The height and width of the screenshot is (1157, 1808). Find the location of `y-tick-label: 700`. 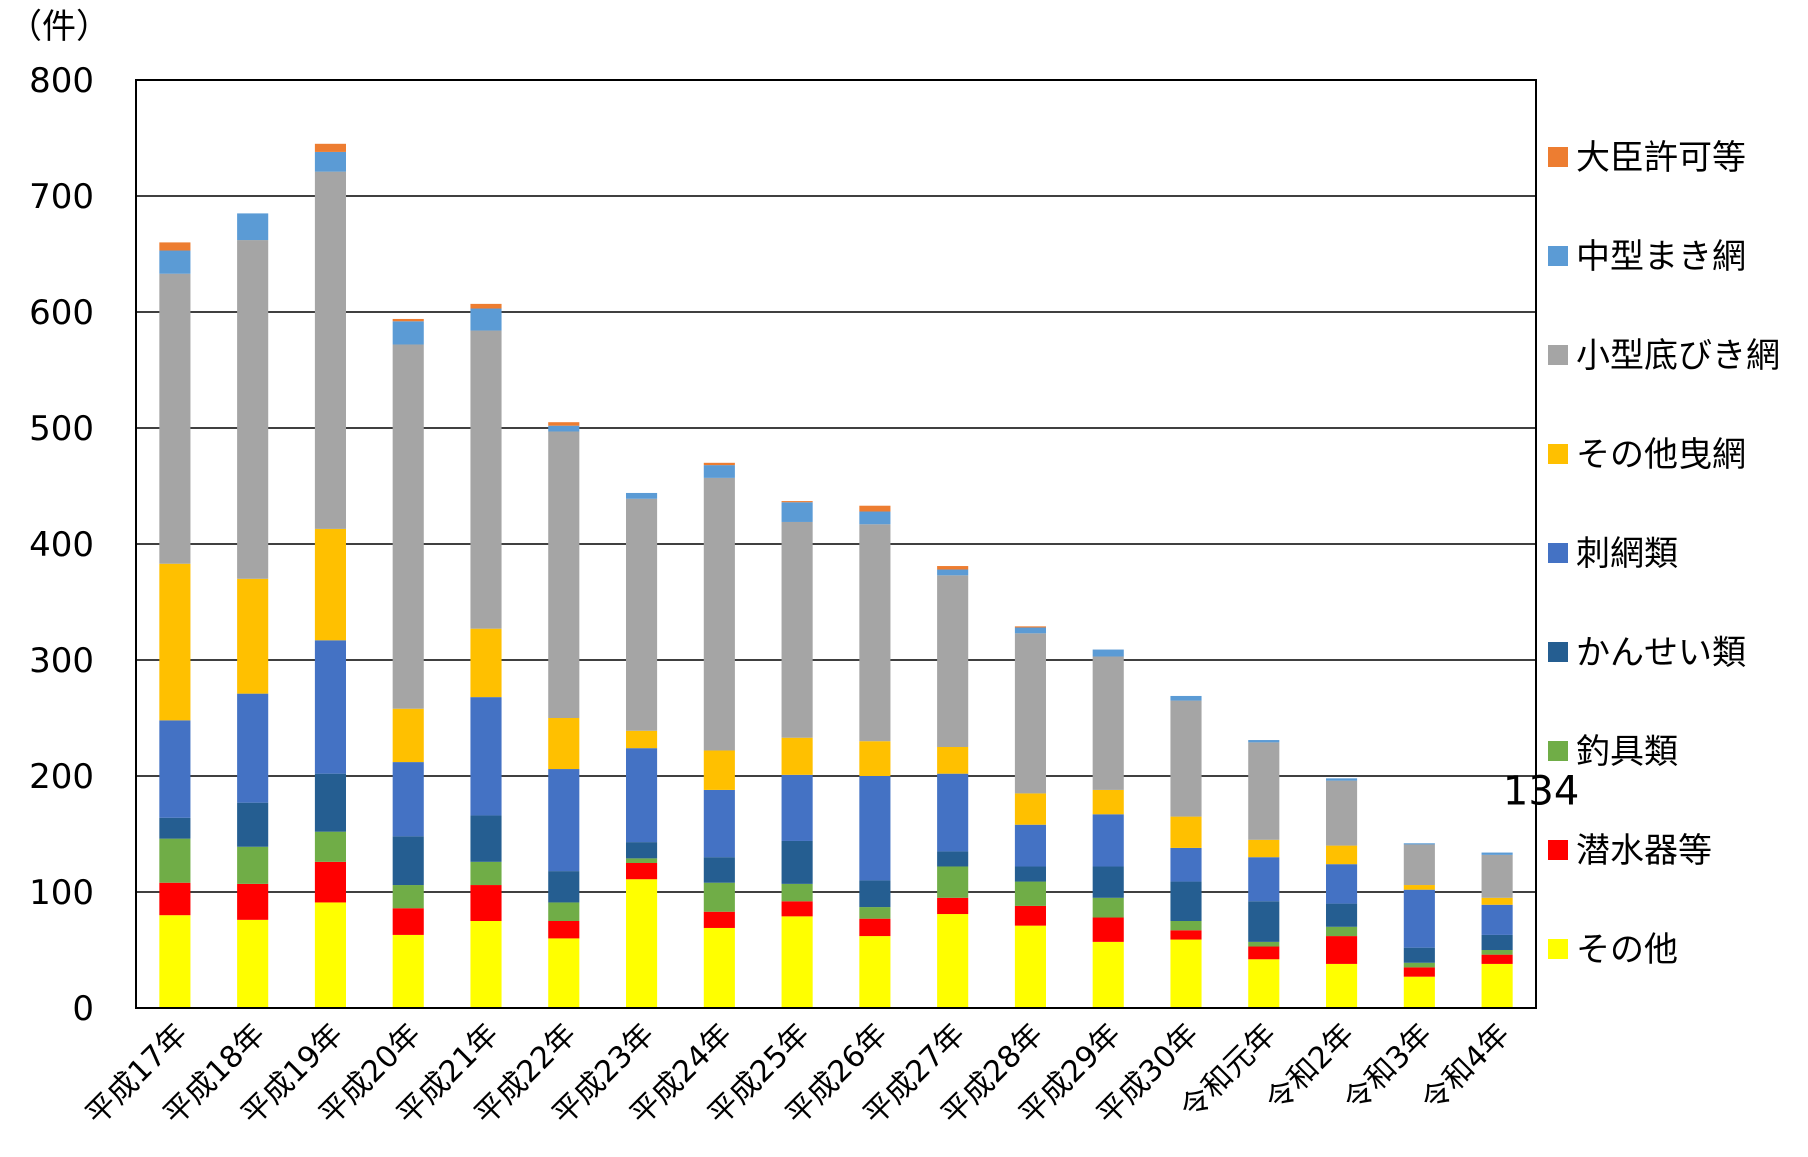

y-tick-label: 700 is located at coordinates (61, 197).